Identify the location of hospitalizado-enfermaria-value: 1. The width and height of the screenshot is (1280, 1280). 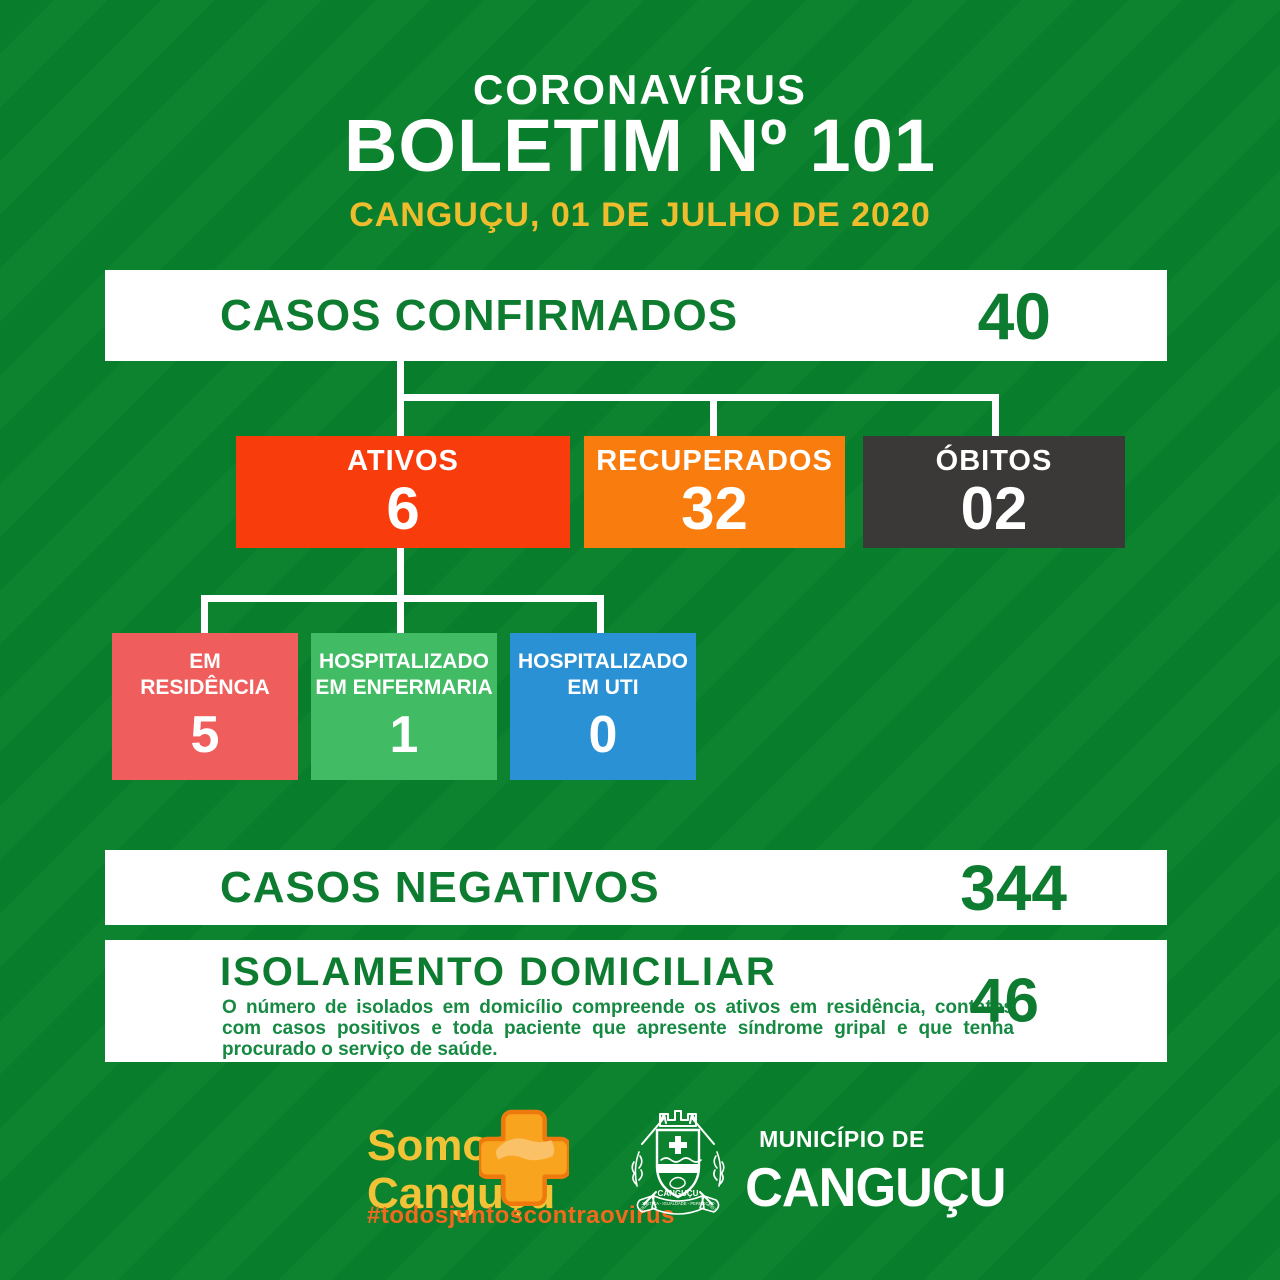
(404, 735).